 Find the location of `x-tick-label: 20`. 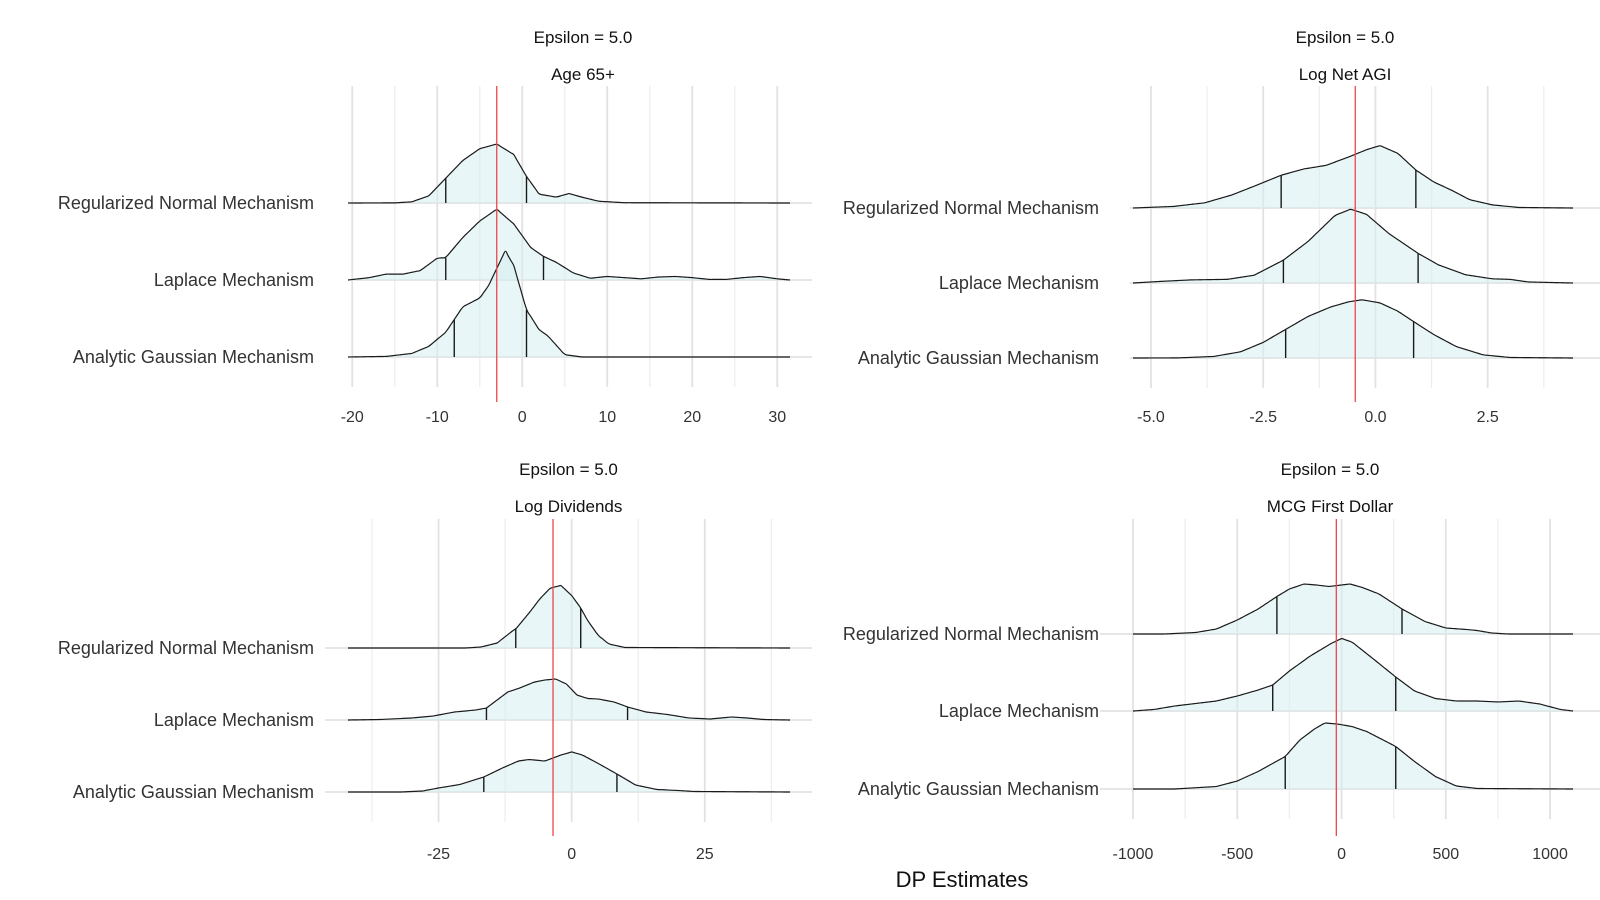

x-tick-label: 20 is located at coordinates (692, 417).